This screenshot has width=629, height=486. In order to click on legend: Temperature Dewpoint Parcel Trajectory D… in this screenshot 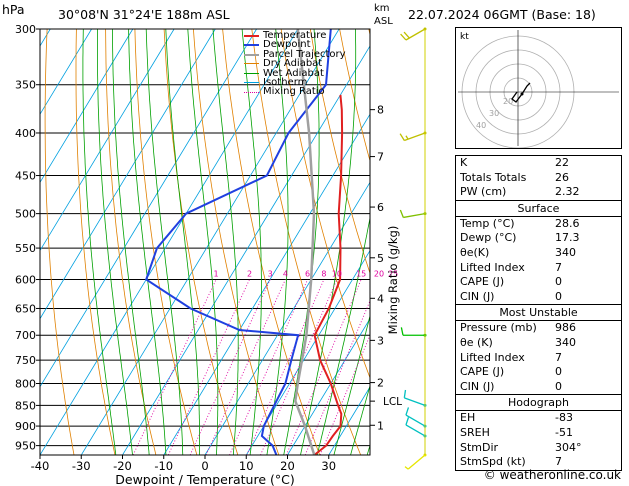, I will do `click(295, 63)`.